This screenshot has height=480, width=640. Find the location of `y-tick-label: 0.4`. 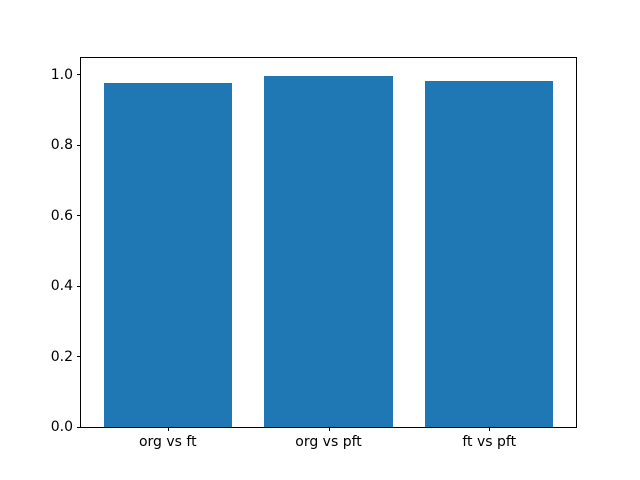

y-tick-label: 0.4 is located at coordinates (61, 286).